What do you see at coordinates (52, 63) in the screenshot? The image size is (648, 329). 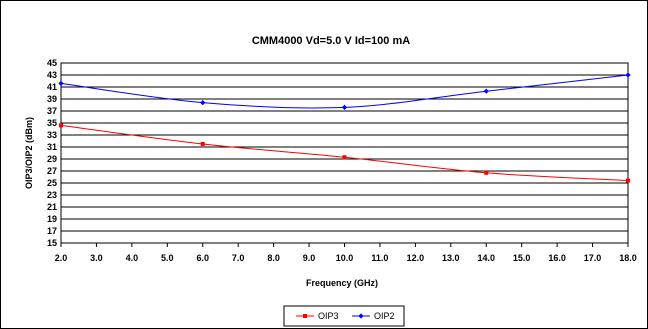 I see `y-tick-label-45: 45` at bounding box center [52, 63].